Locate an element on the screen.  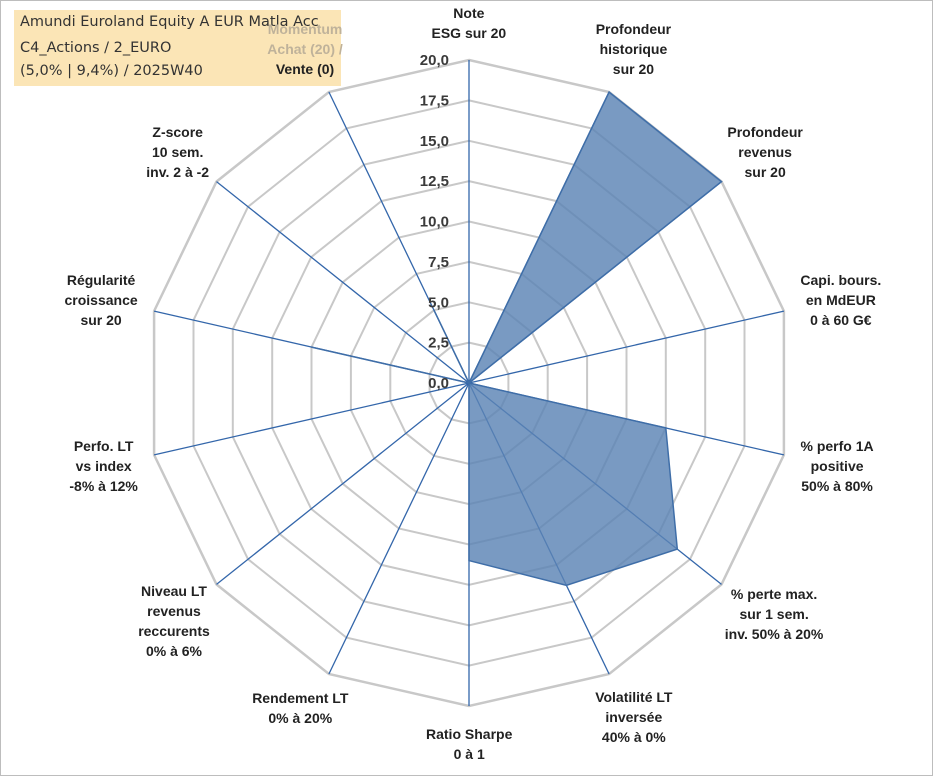
radial-tick-label: 0,0 is located at coordinates (438, 383).